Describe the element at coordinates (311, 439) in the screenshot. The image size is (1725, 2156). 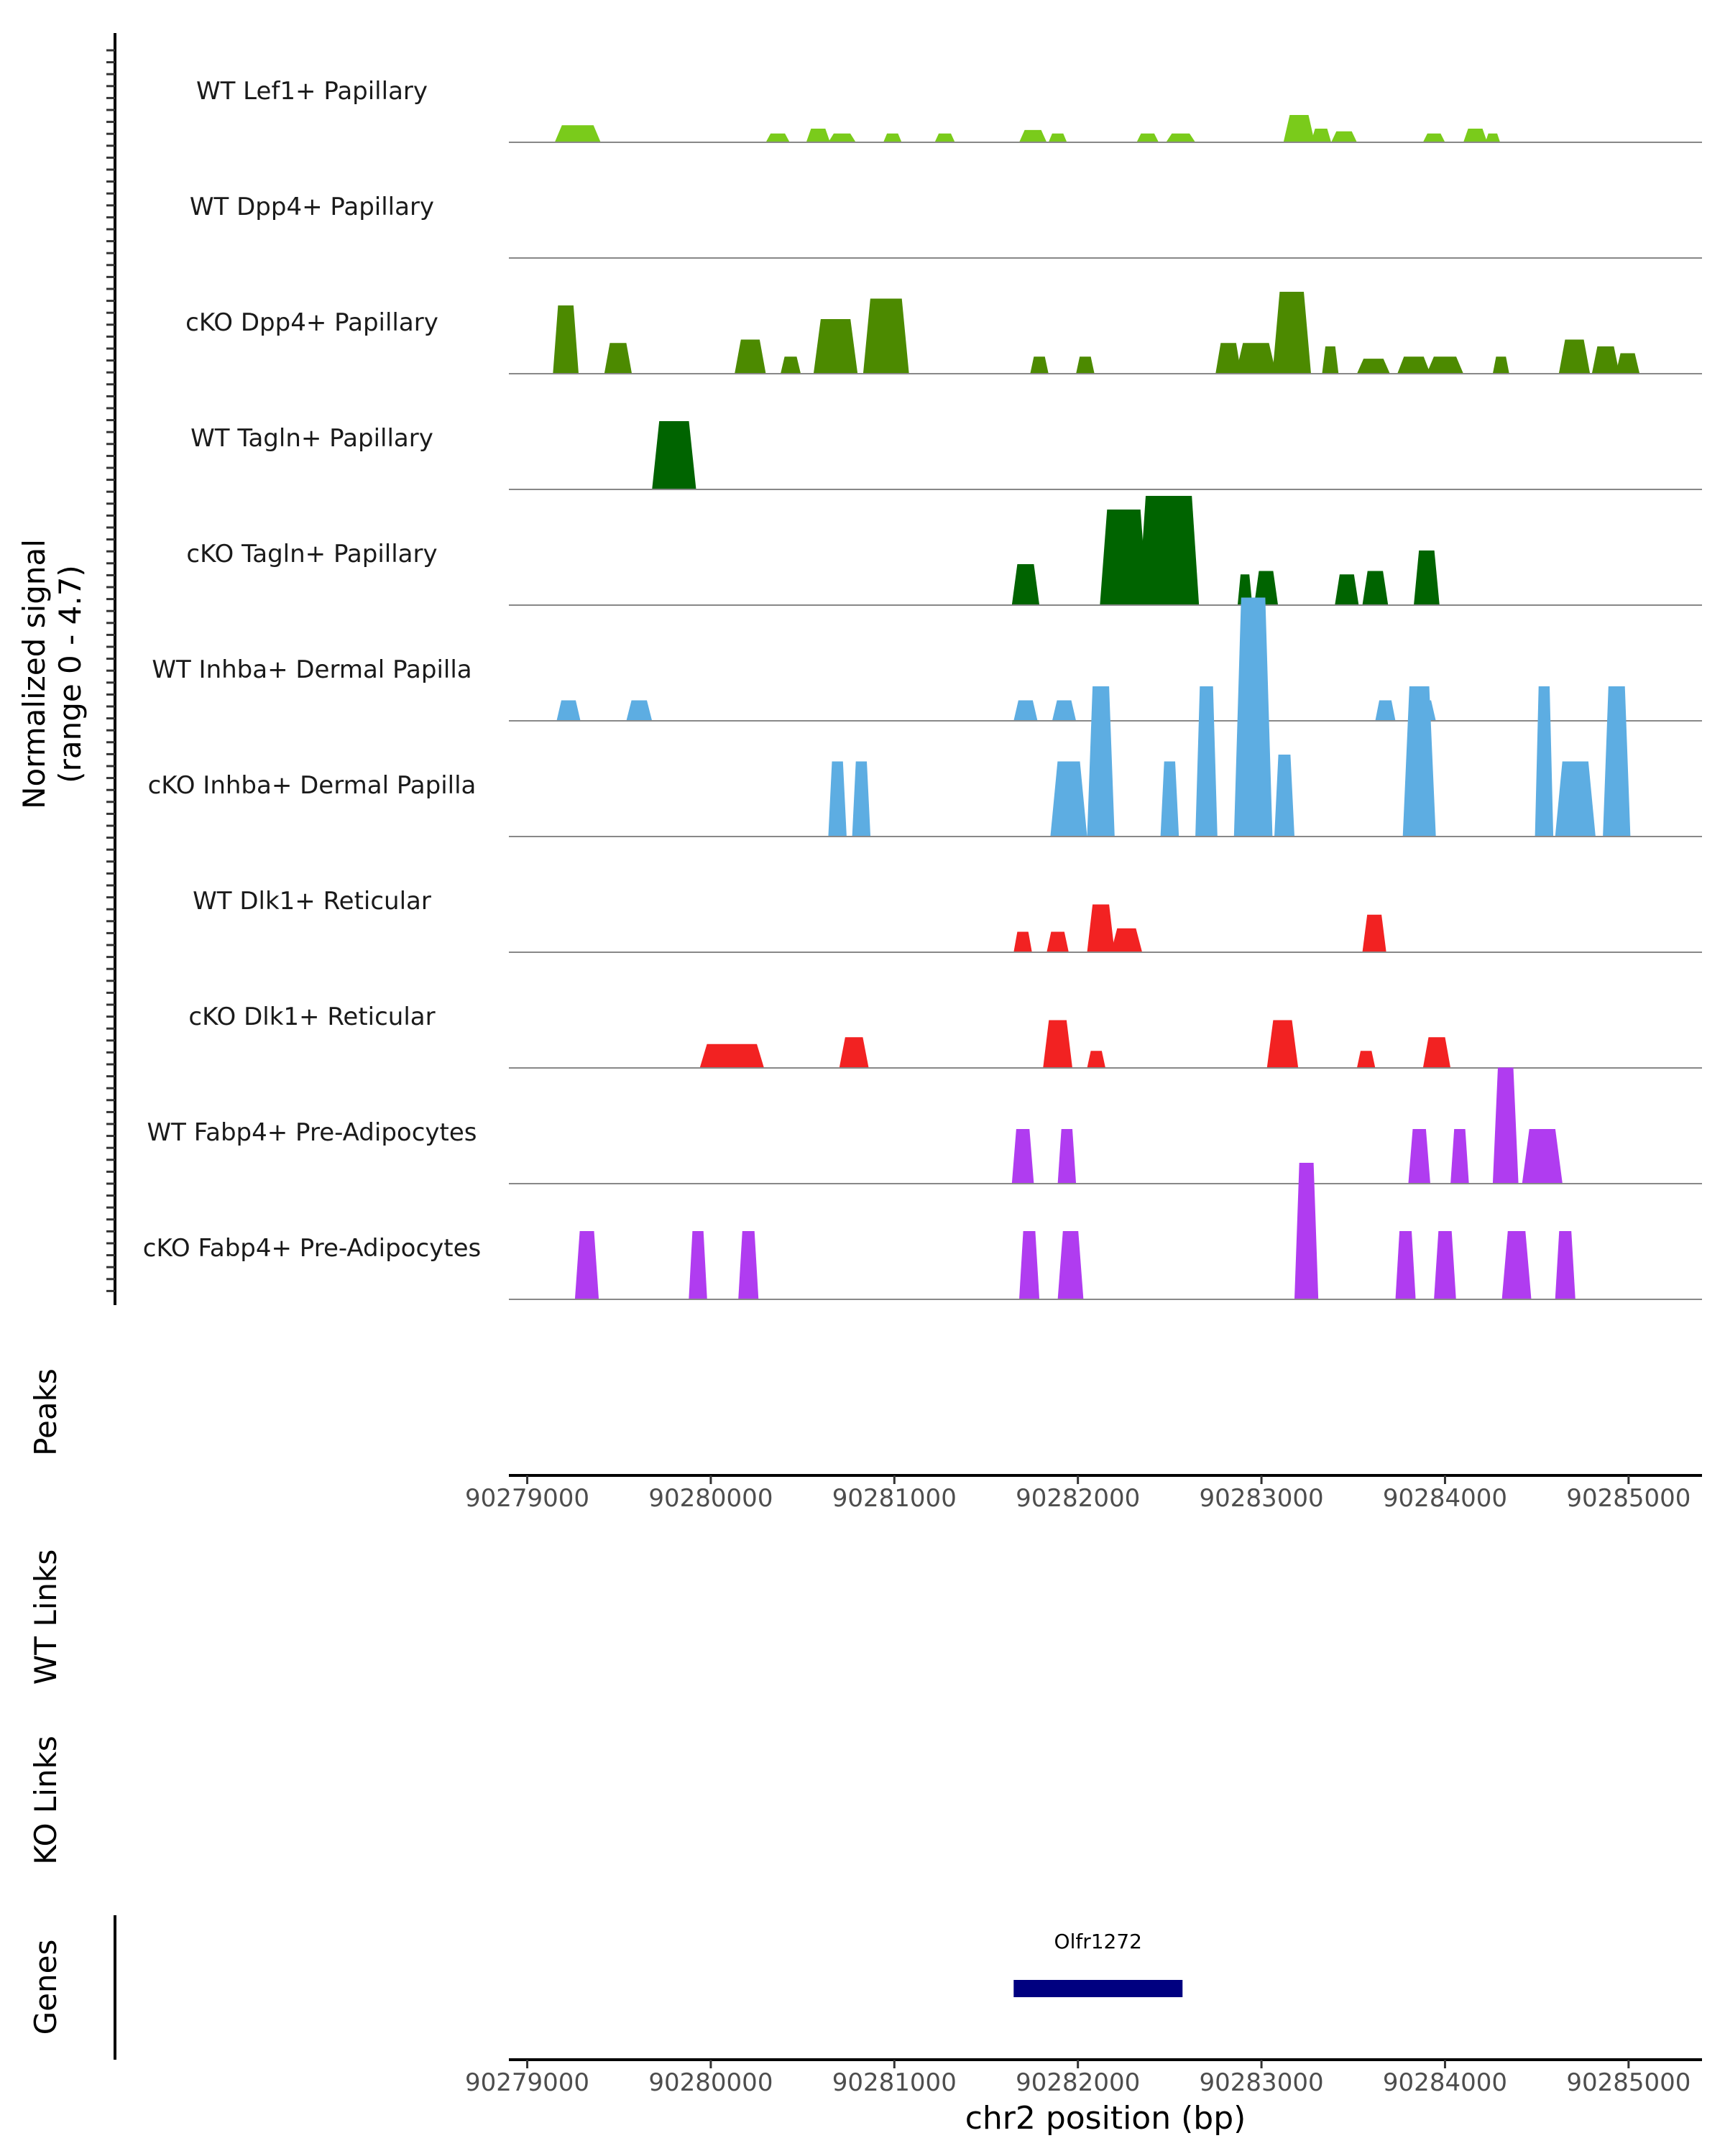
I see `track-label: WT Tagln+ Papillary` at that location.